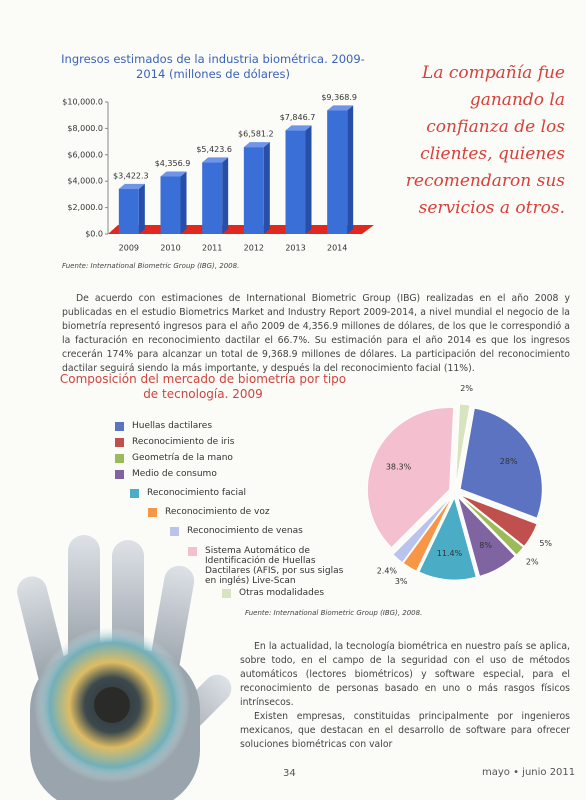 The width and height of the screenshot is (586, 800). I want to click on legend-entry: Huellas dactilares, so click(163, 426).